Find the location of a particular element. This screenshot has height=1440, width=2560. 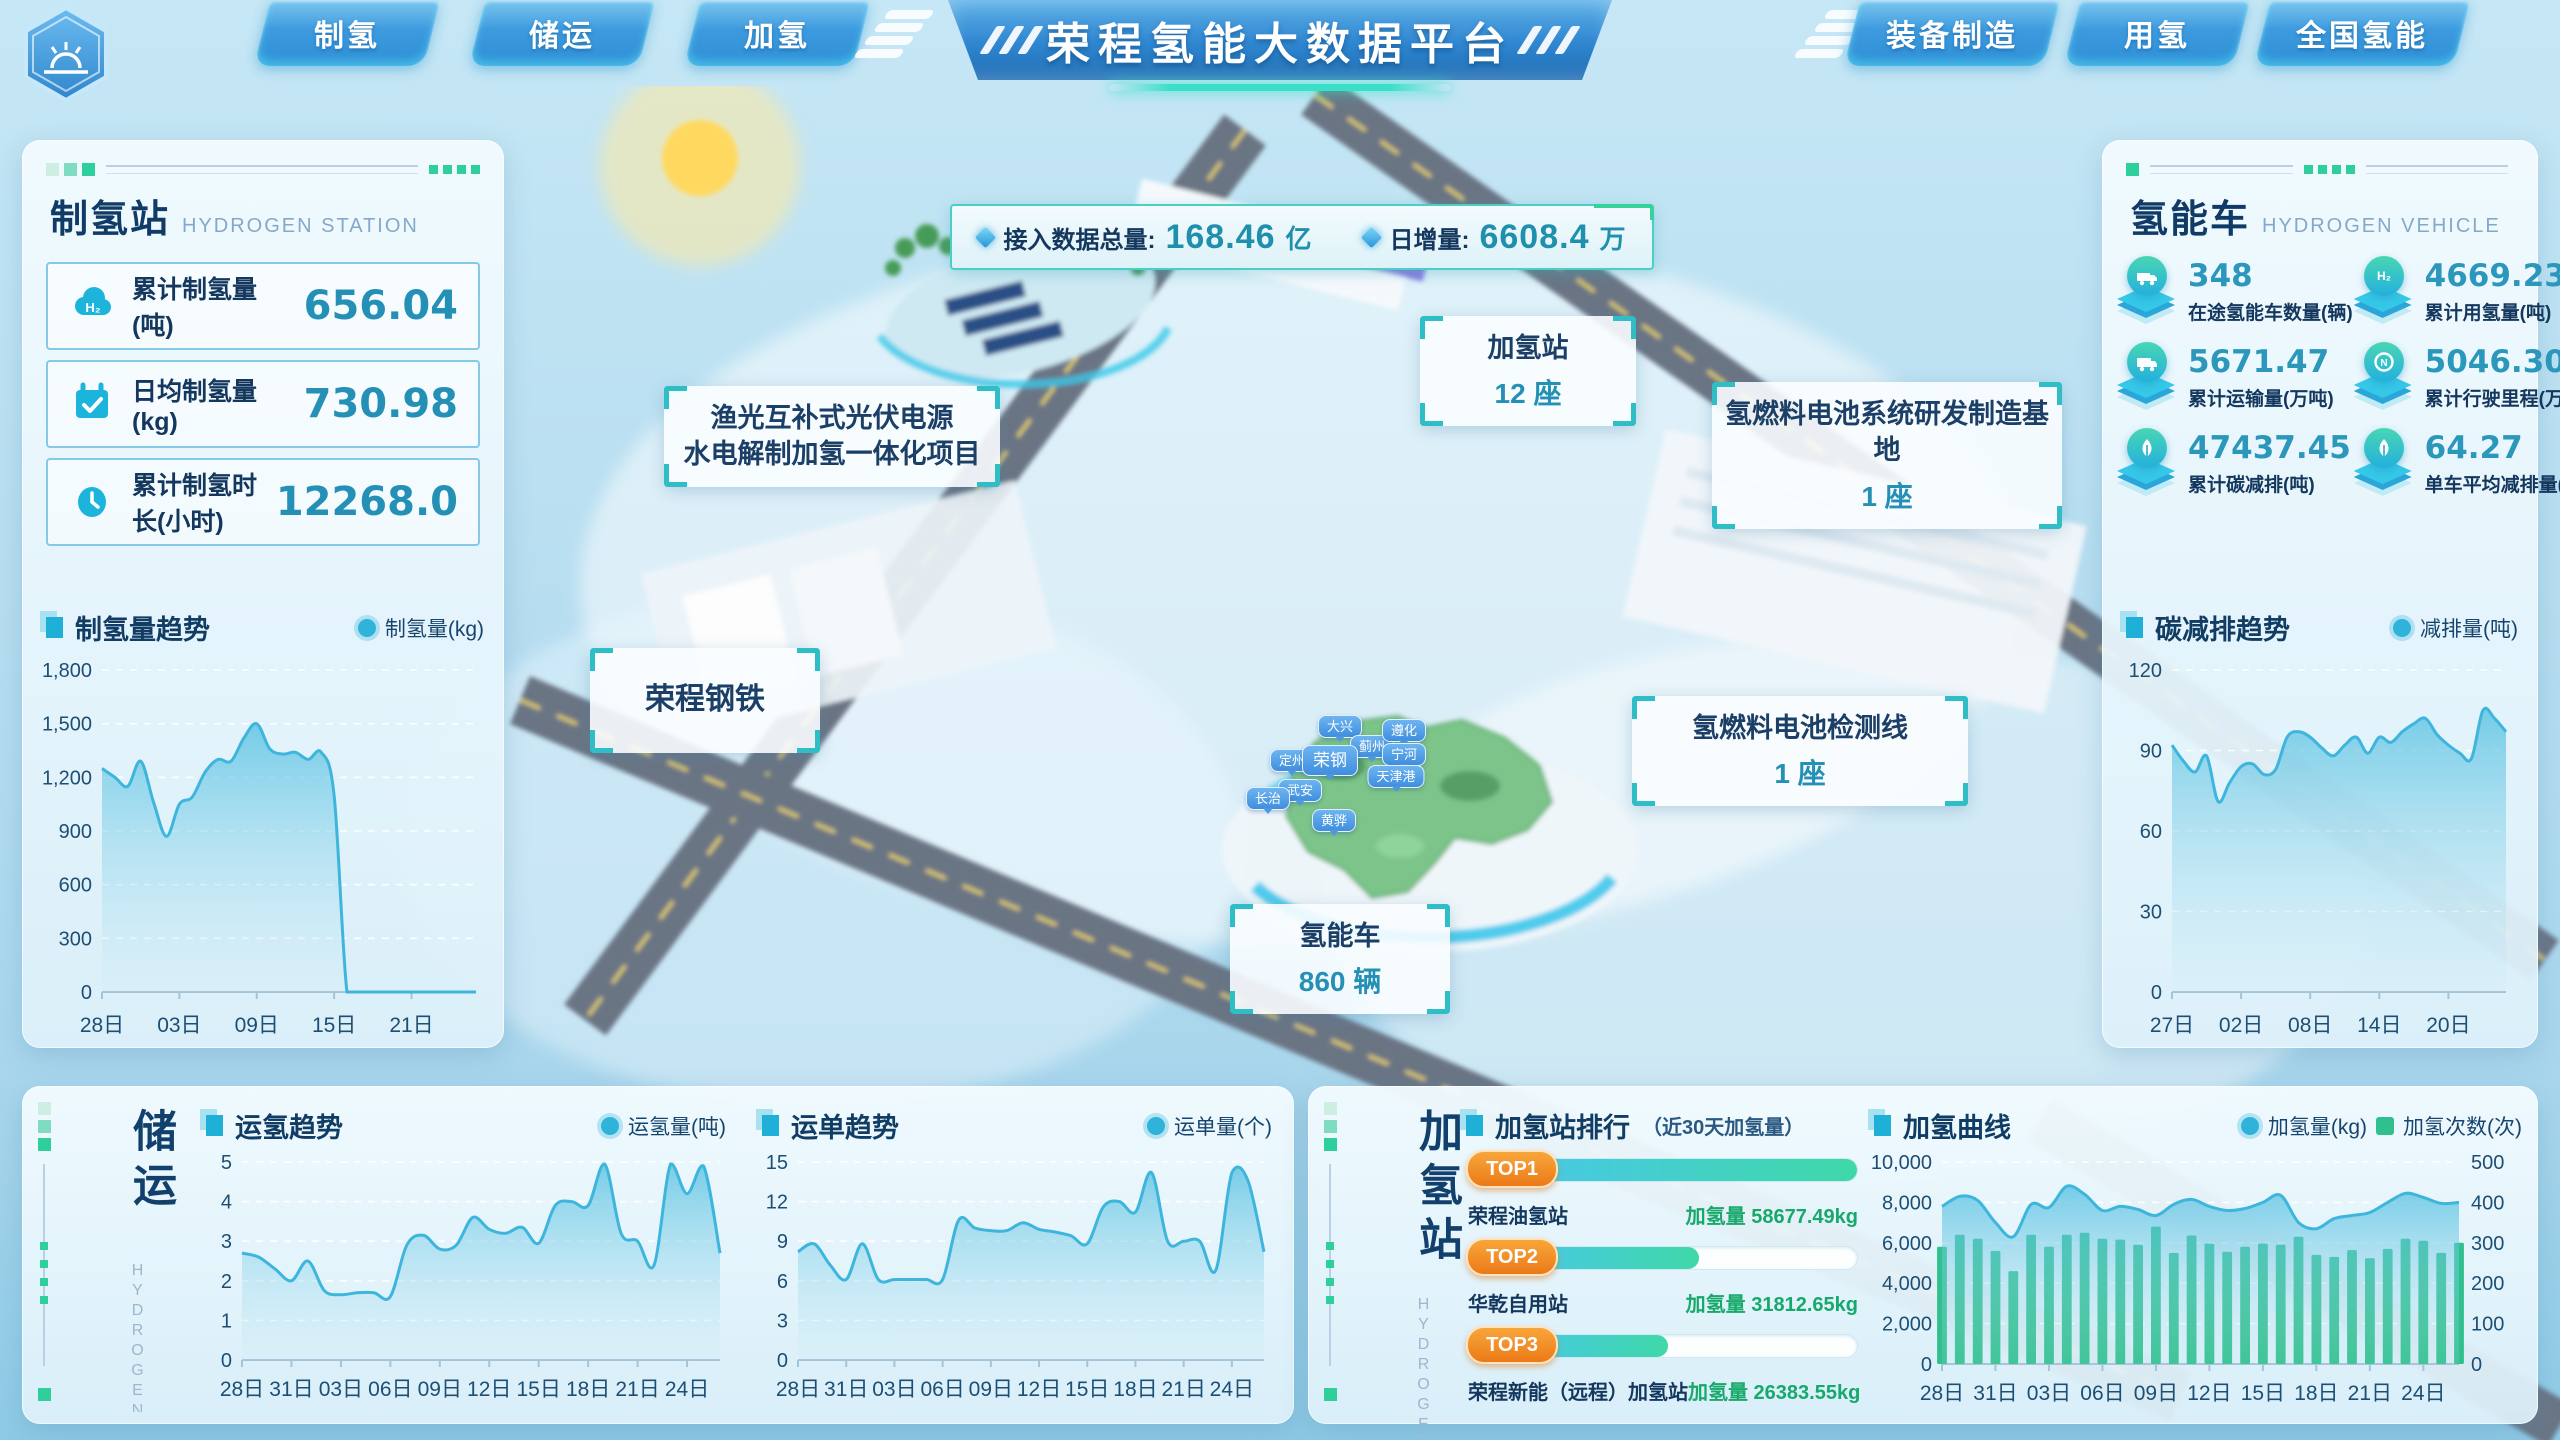

chart-legend: 减排量(吨) is located at coordinates (2455, 628).